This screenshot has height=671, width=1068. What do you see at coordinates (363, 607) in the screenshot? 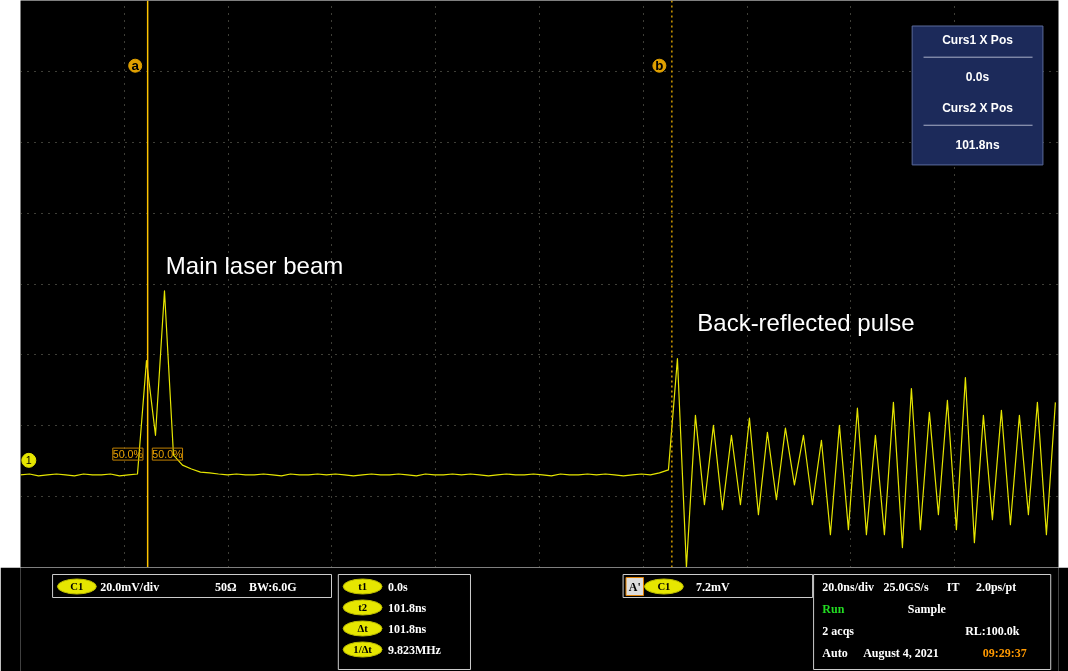
I see `text: t2` at bounding box center [363, 607].